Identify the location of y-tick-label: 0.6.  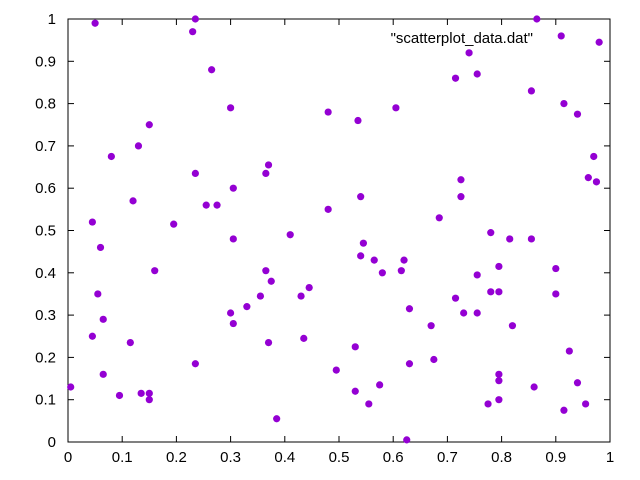
(45, 188).